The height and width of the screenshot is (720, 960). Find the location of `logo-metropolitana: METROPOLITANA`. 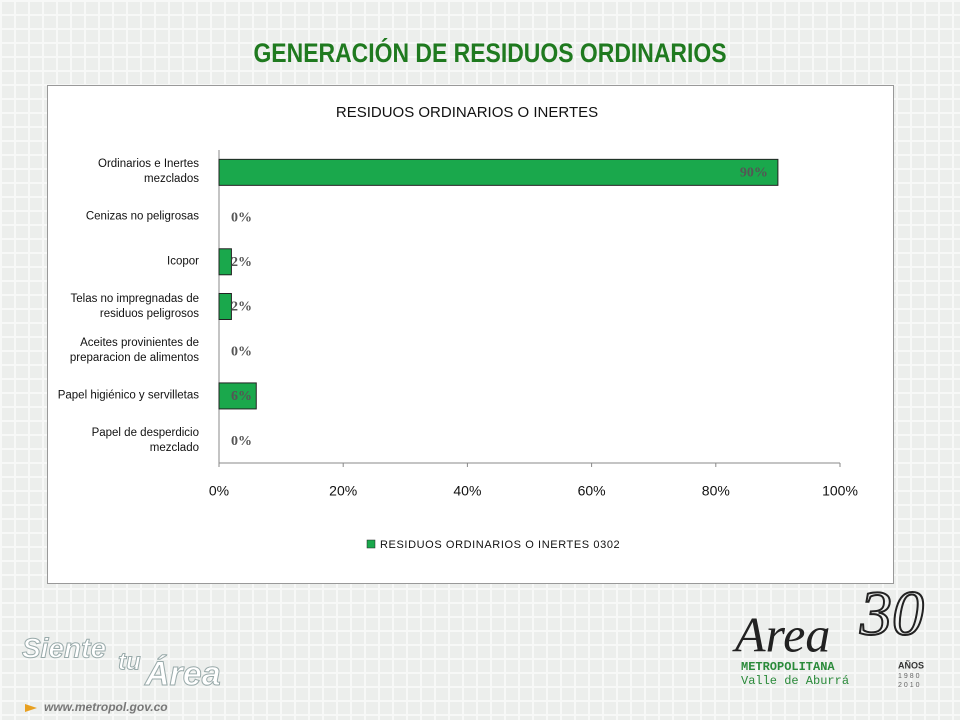

logo-metropolitana: METROPOLITANA is located at coordinates (788, 667).